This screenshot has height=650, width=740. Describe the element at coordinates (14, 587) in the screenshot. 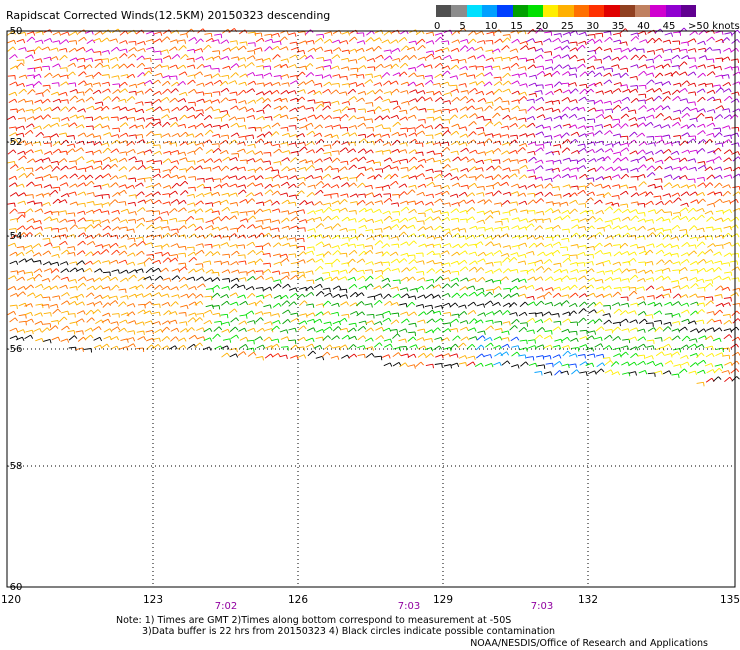

I see `lat-label: -60` at that location.